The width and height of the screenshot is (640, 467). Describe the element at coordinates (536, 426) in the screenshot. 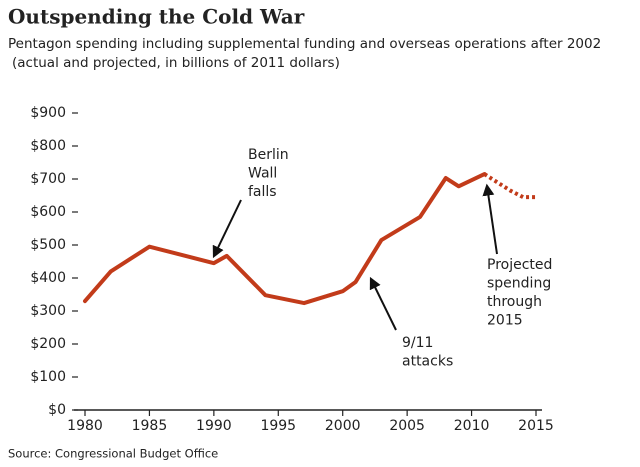

I see `x-tick-label: 2015` at that location.